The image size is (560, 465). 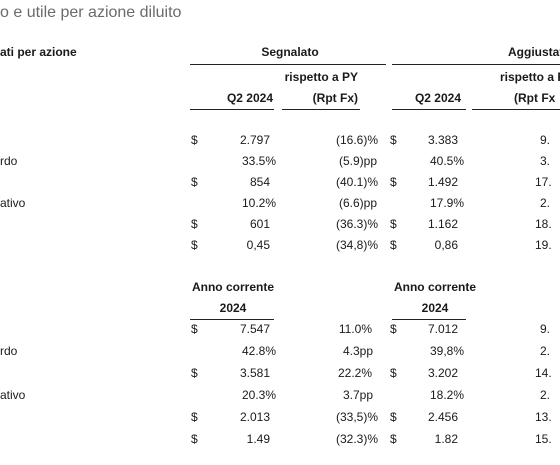 I want to click on adjusted-change: 18., so click(x=543, y=224).